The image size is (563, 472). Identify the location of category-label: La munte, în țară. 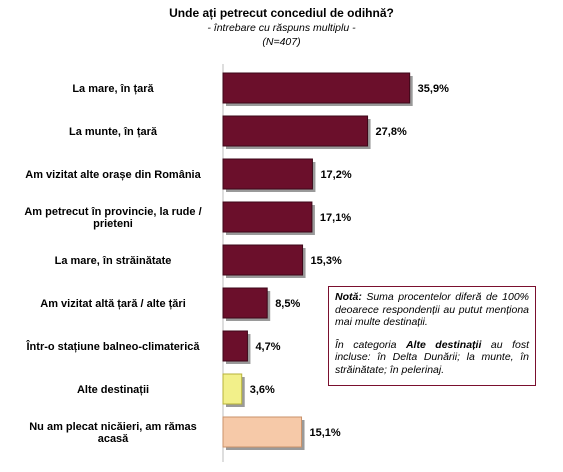
(113, 132).